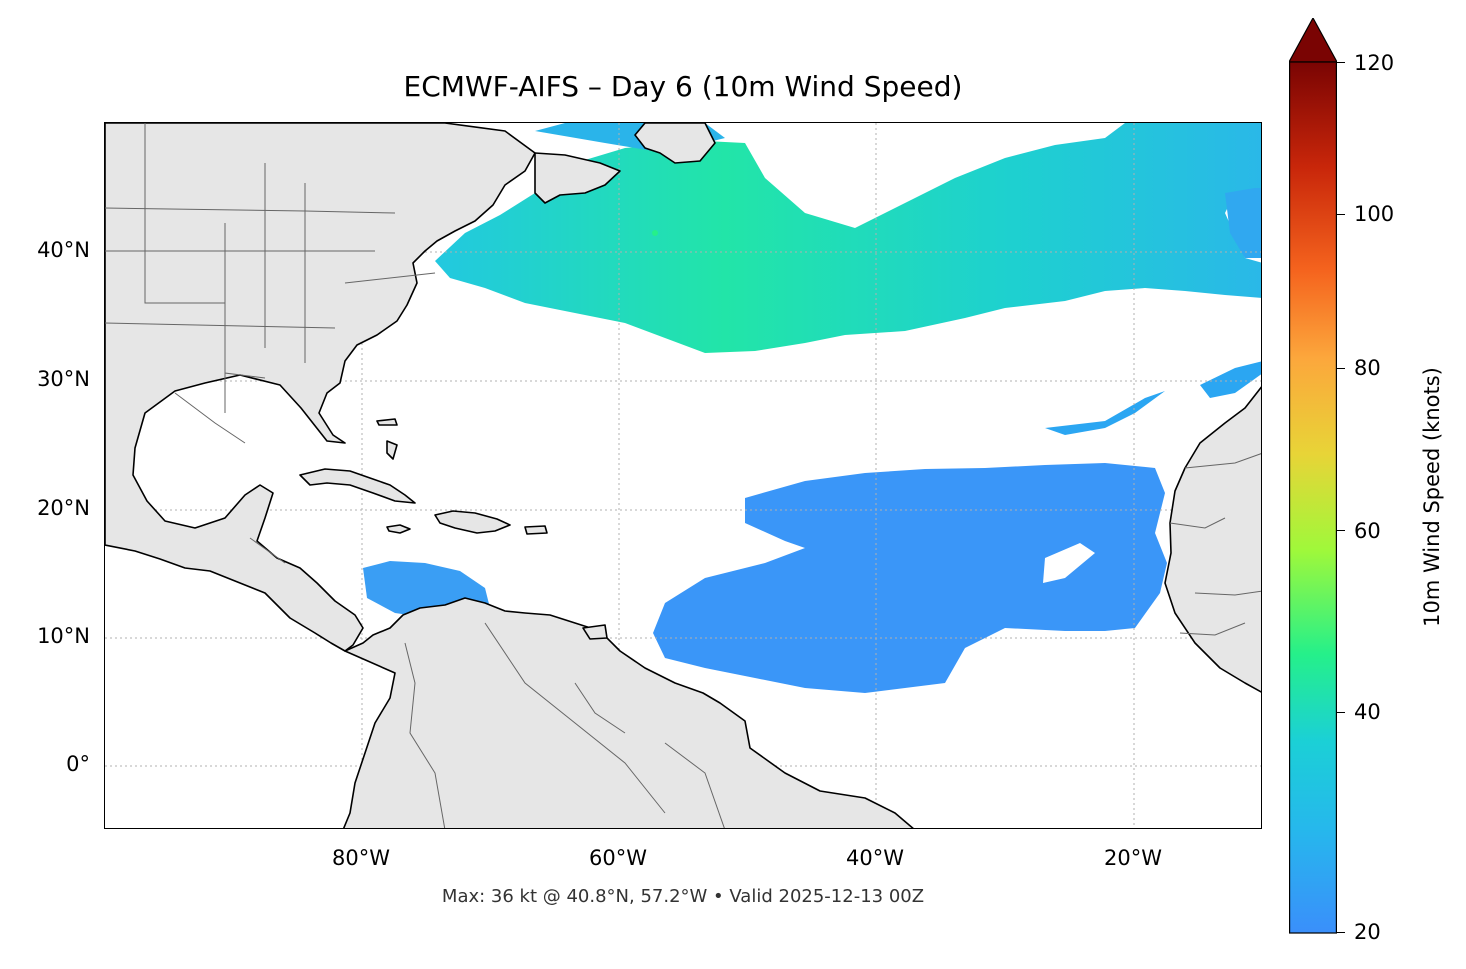 This screenshot has height=969, width=1466. Describe the element at coordinates (63, 250) in the screenshot. I see `lat-label-40n: 40°N` at that location.